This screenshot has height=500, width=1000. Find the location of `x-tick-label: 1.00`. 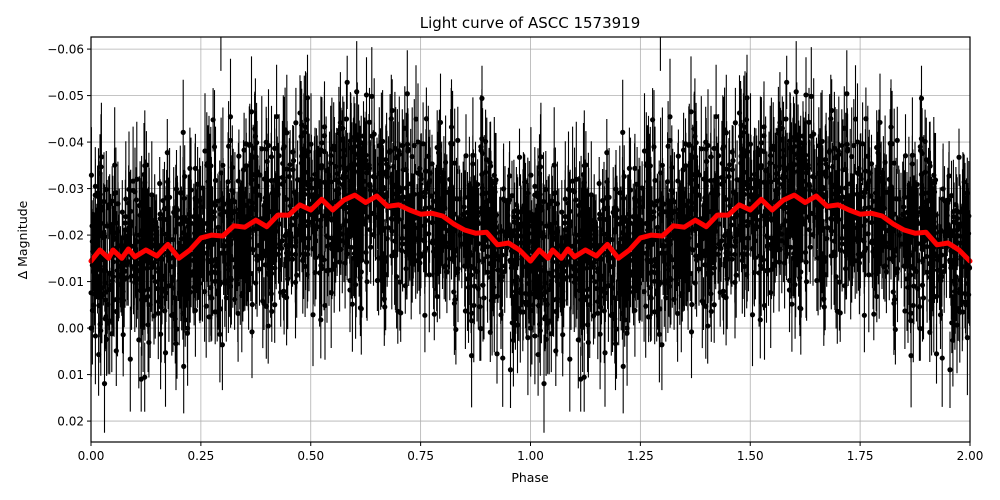

x-tick-label: 1.00 is located at coordinates (530, 456).